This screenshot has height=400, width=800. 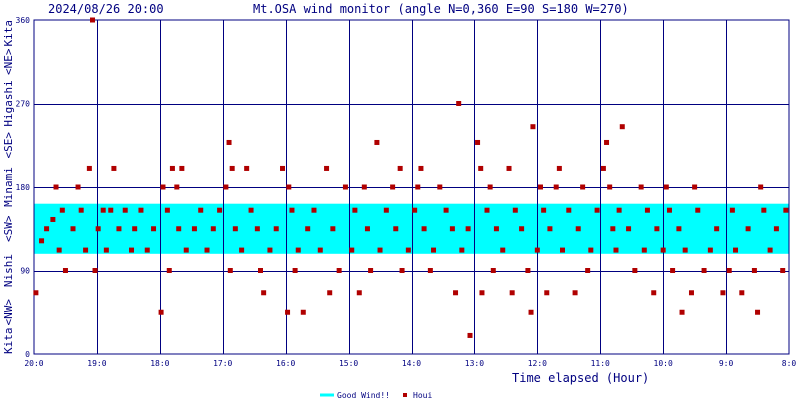 I want to click on direction-label: Kita, so click(x=8, y=33).